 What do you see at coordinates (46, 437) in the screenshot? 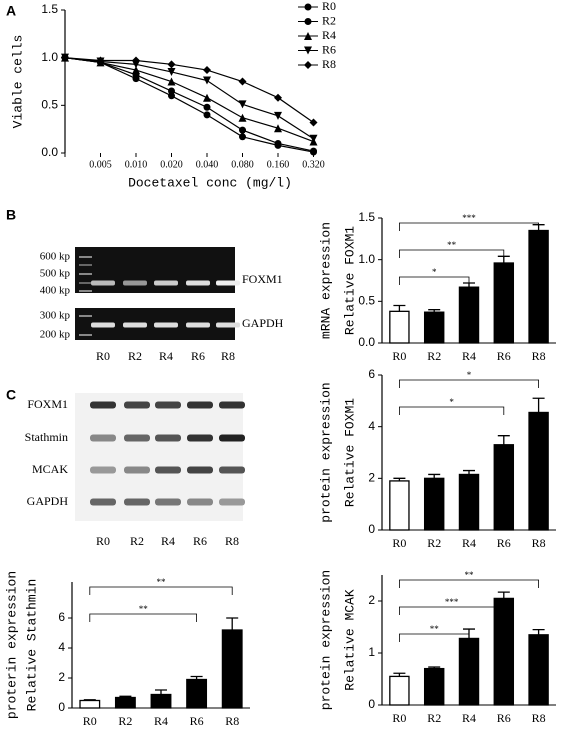
I see `row-label: Stathmin` at bounding box center [46, 437].